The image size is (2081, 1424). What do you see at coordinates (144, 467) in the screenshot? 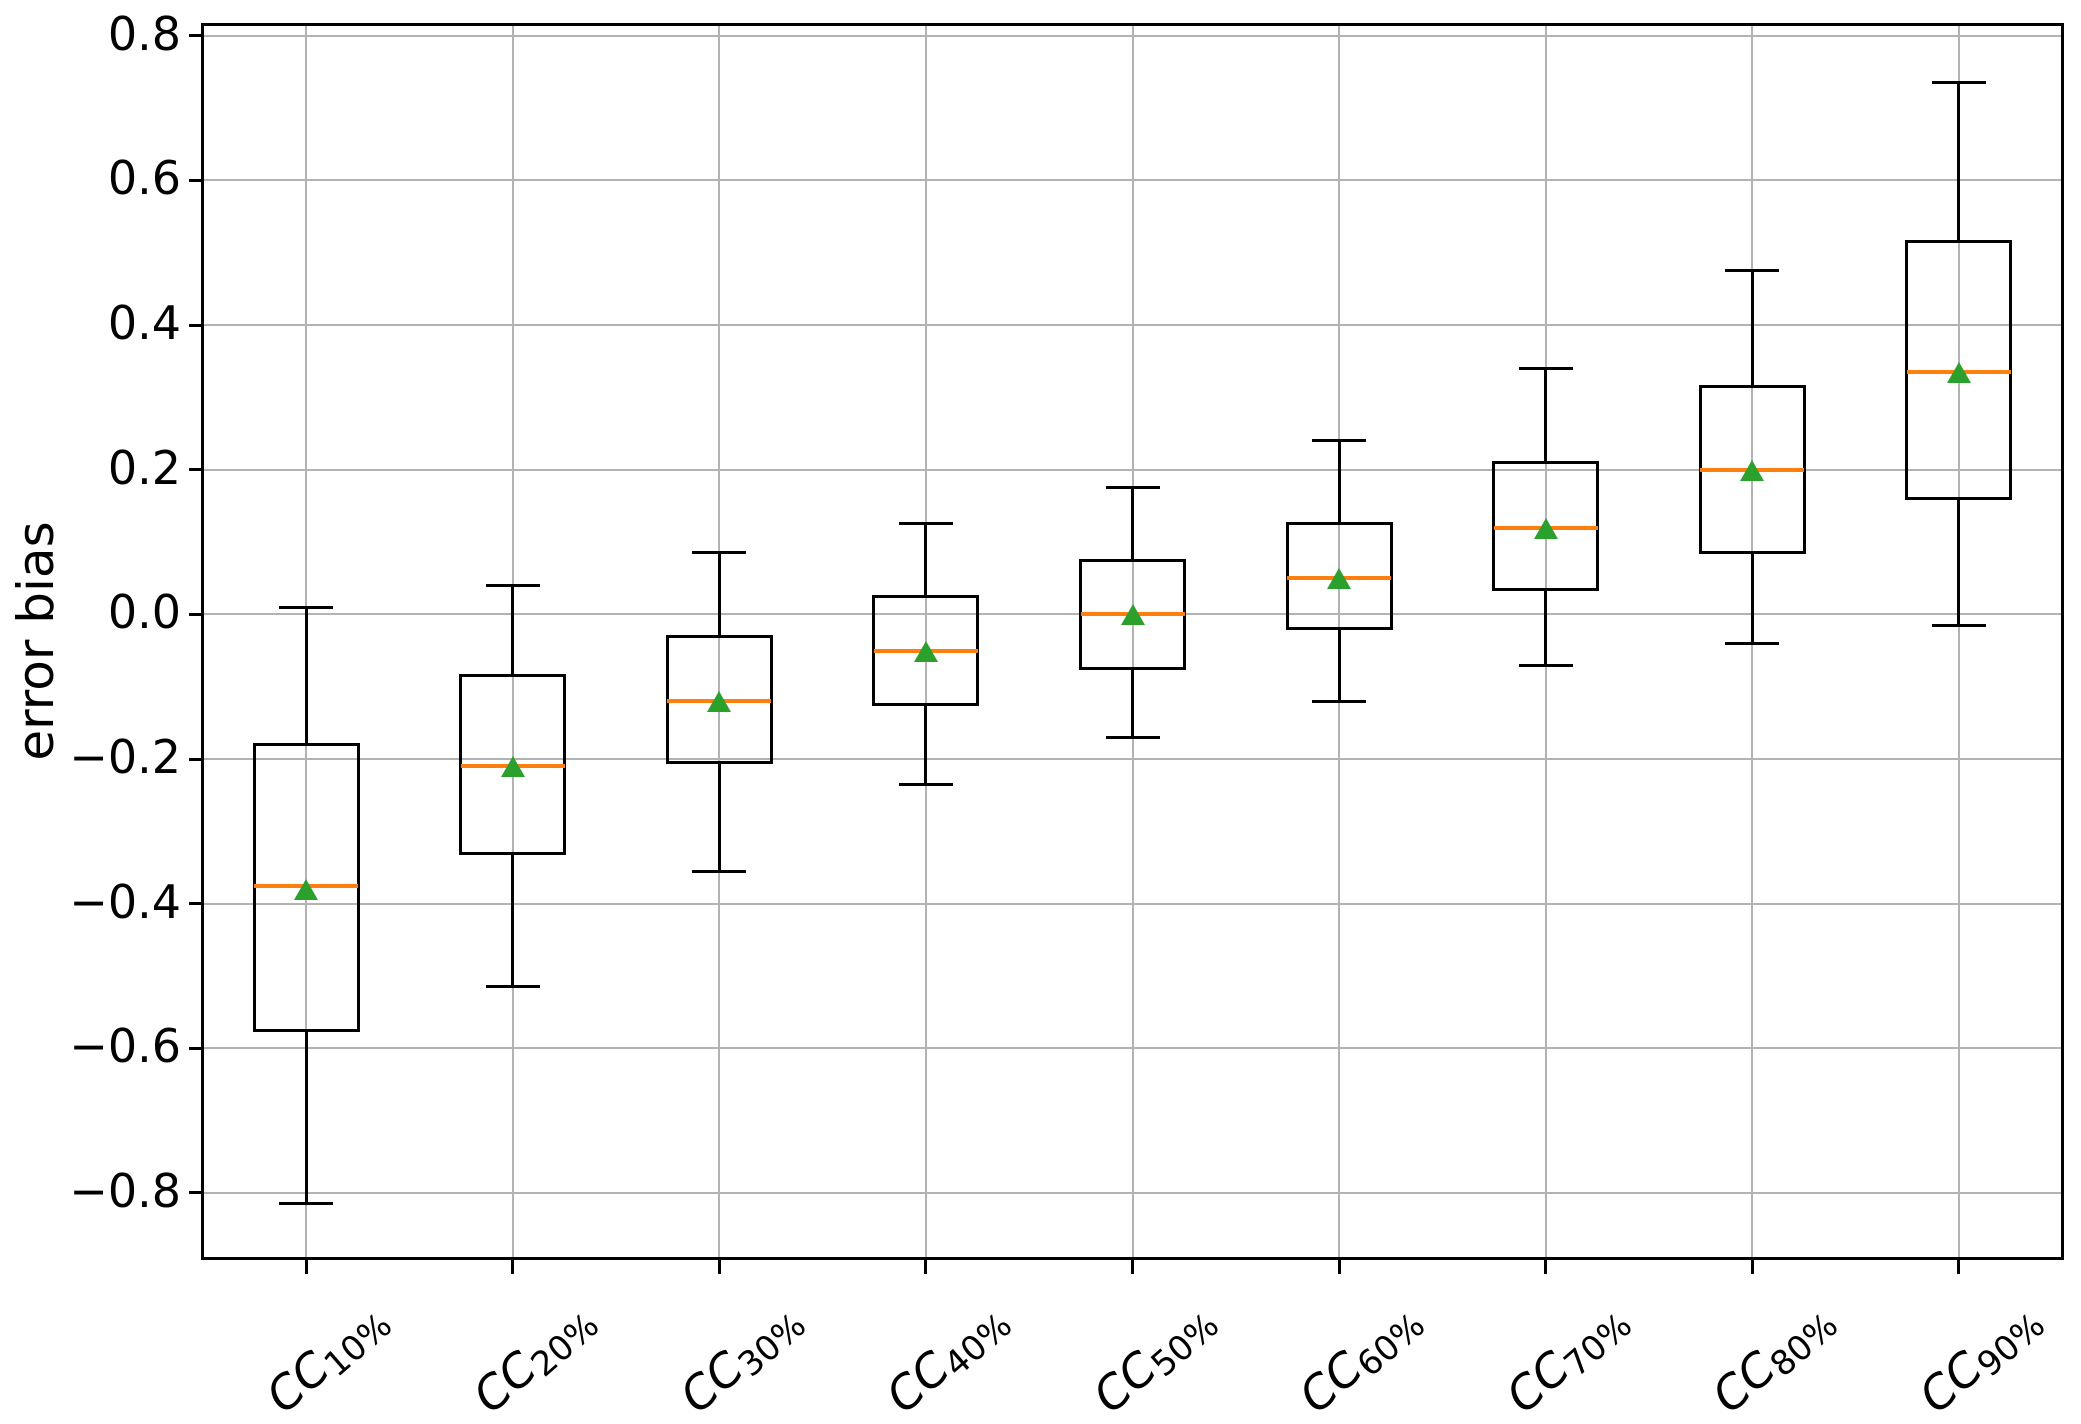
I see `y-tick-label: 0.2` at bounding box center [144, 467].